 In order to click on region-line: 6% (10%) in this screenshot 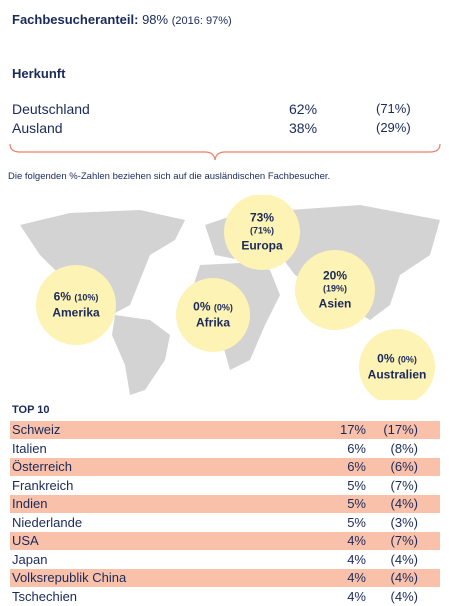, I will do `click(75, 297)`.